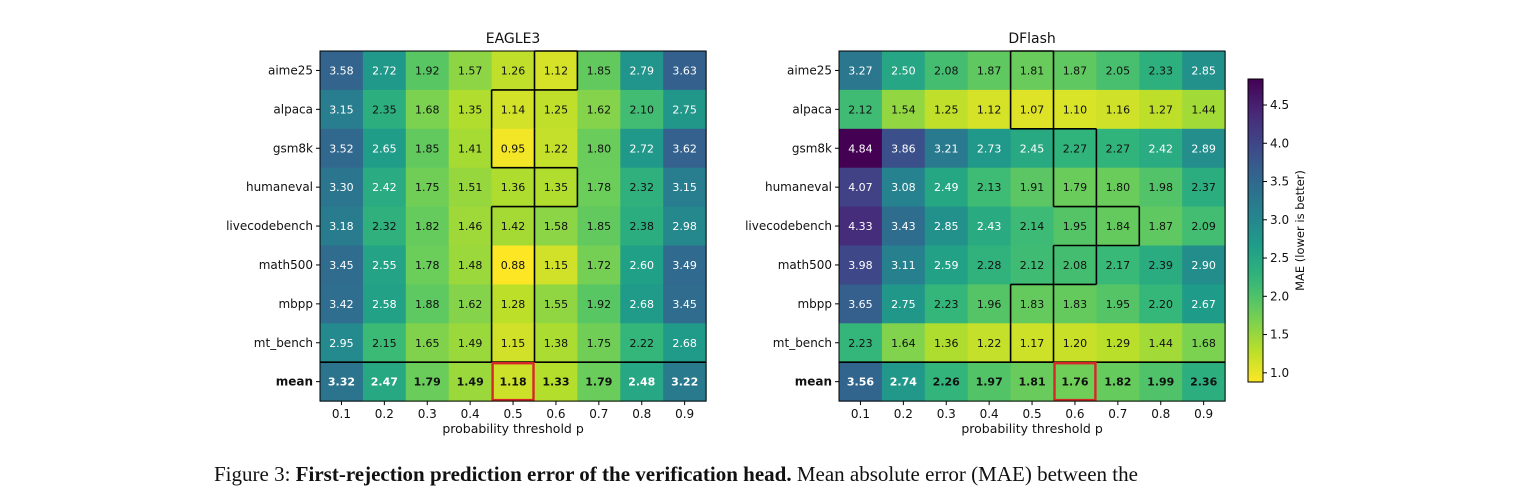  What do you see at coordinates (788, 226) in the screenshot?
I see `row-label: livecodebench` at bounding box center [788, 226].